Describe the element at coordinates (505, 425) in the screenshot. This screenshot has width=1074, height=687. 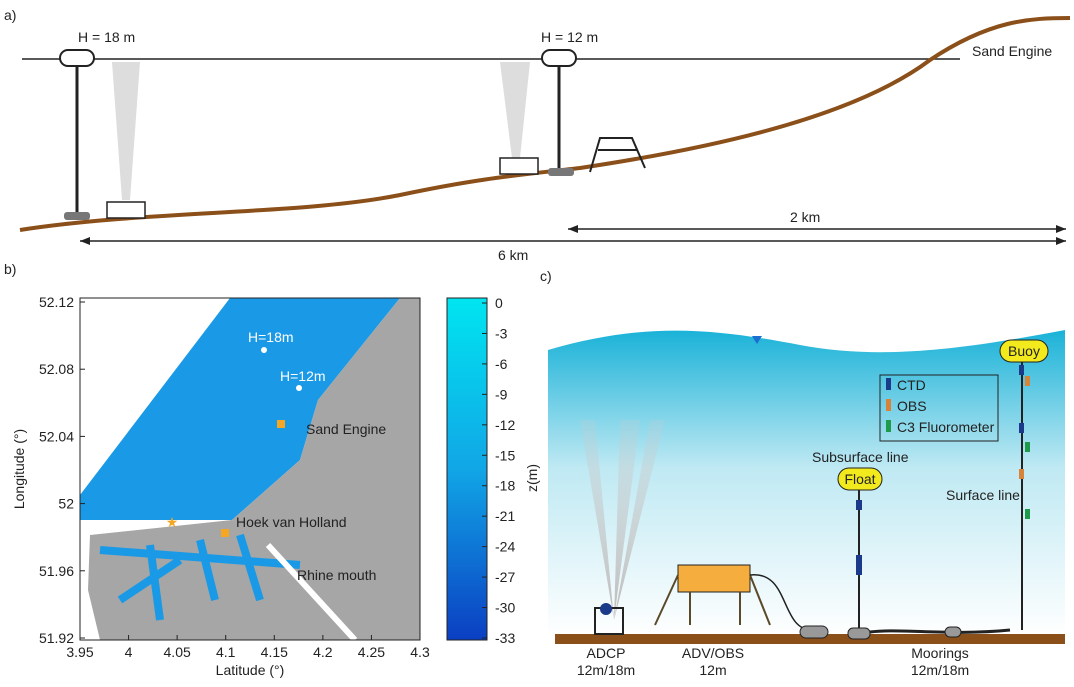
I see `colorbar-tick-label: -12` at that location.